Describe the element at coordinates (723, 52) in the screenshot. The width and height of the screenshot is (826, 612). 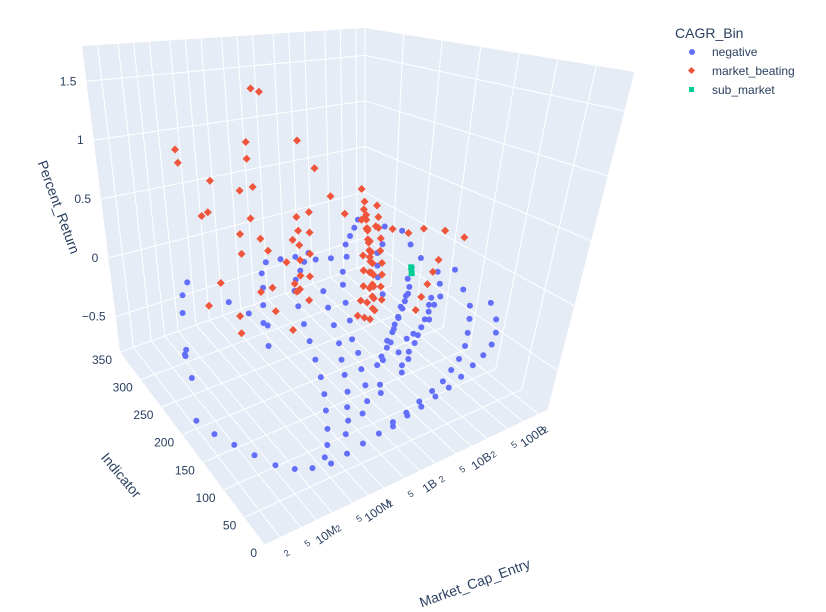
I see `legend-item-negative: negative` at that location.